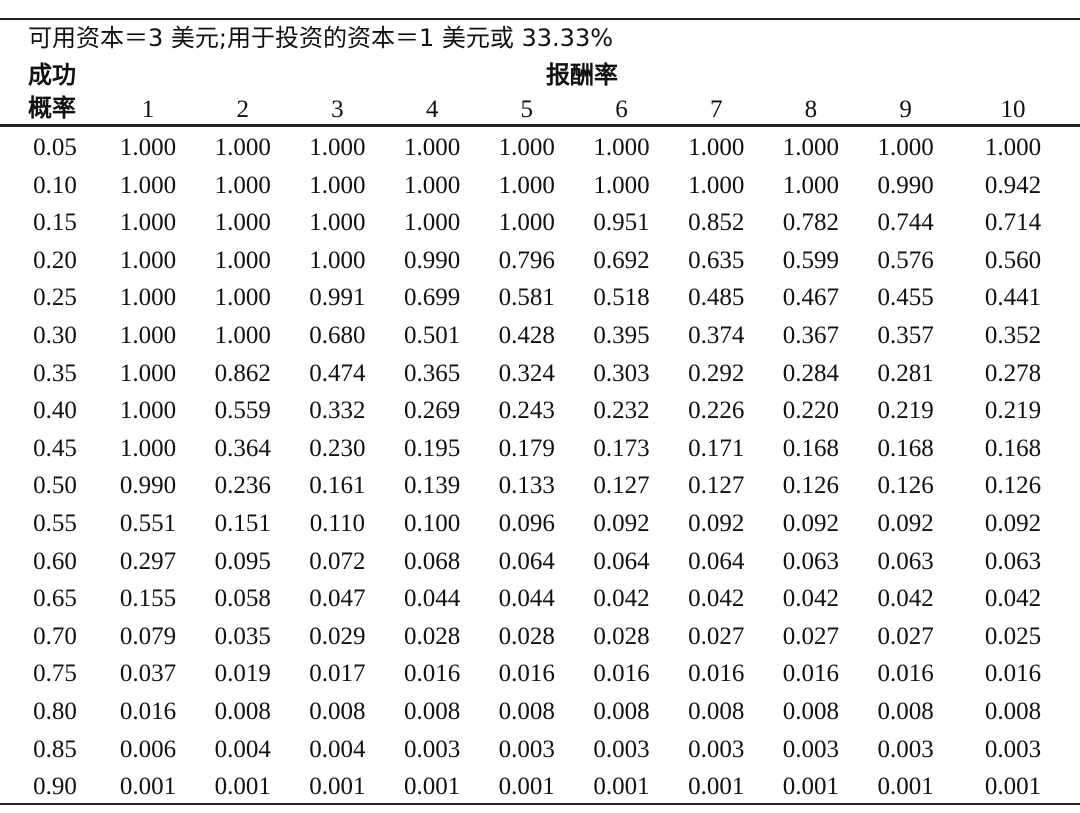 Image resolution: width=1080 pixels, height=813 pixels. I want to click on table-cell: 0.281, so click(905, 373).